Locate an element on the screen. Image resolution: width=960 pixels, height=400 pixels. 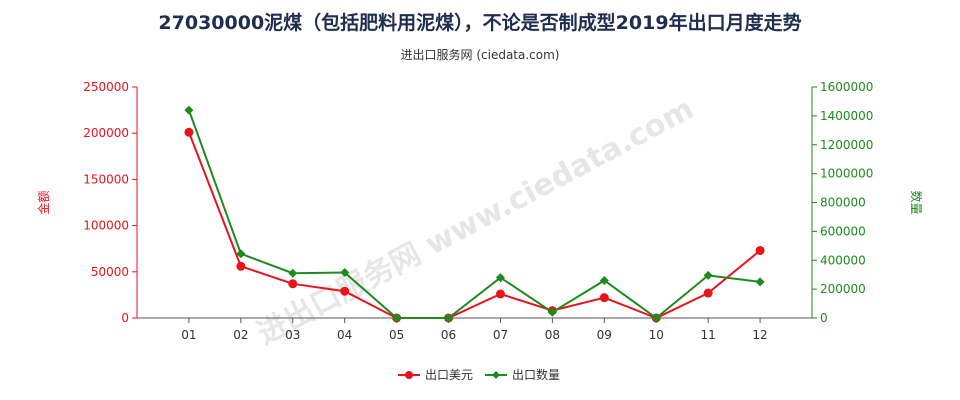
x-tick-label: 05 is located at coordinates (396, 335).